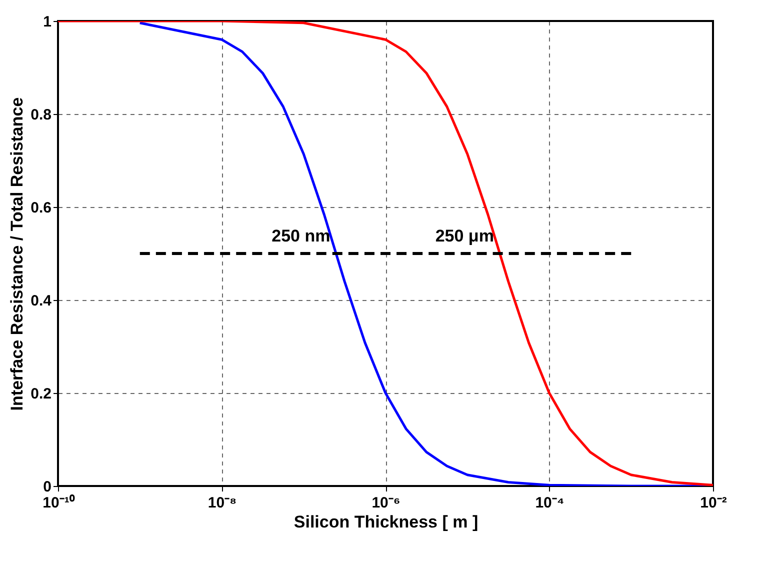  I want to click on y-axis-title: Interface Resistance / Total Resistance, so click(17, 254).